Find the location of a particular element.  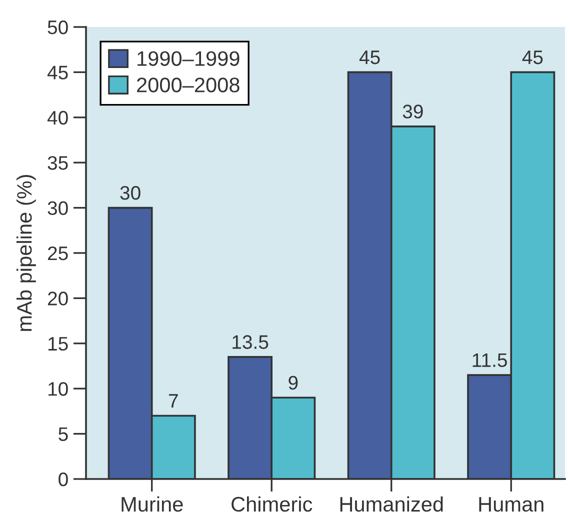

y-tick-label: 50 is located at coordinates (58, 27).